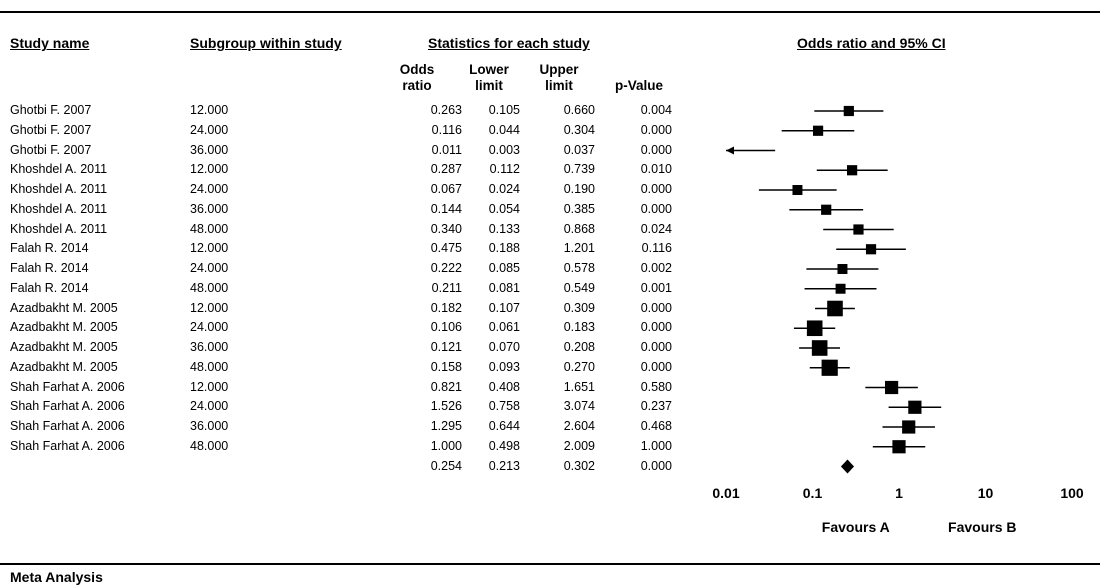  What do you see at coordinates (579, 129) in the screenshot?
I see `upper-limit-cell: 0.304` at bounding box center [579, 129].